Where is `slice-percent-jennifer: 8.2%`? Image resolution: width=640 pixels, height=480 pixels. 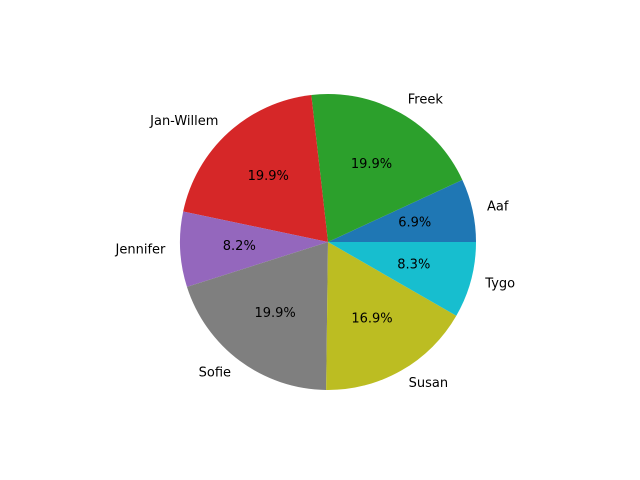 slice-percent-jennifer: 8.2% is located at coordinates (239, 246).